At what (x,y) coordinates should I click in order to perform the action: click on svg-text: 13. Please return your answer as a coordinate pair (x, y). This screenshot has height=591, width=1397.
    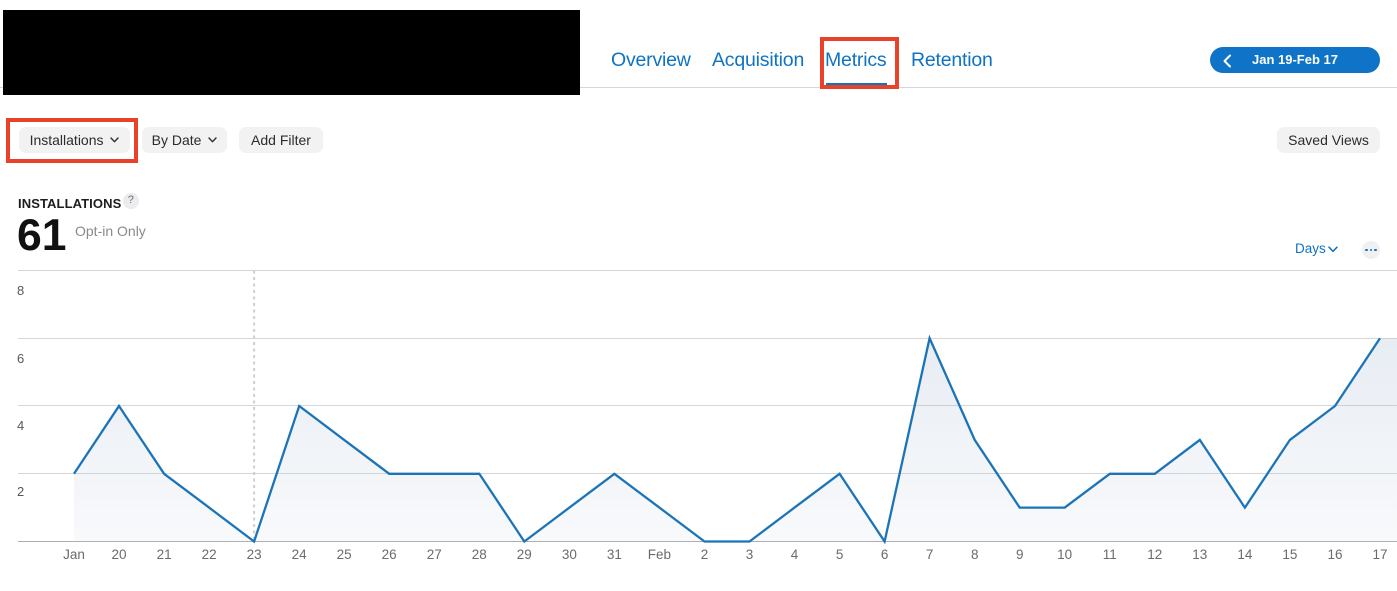
    Looking at the image, I should click on (1199, 554).